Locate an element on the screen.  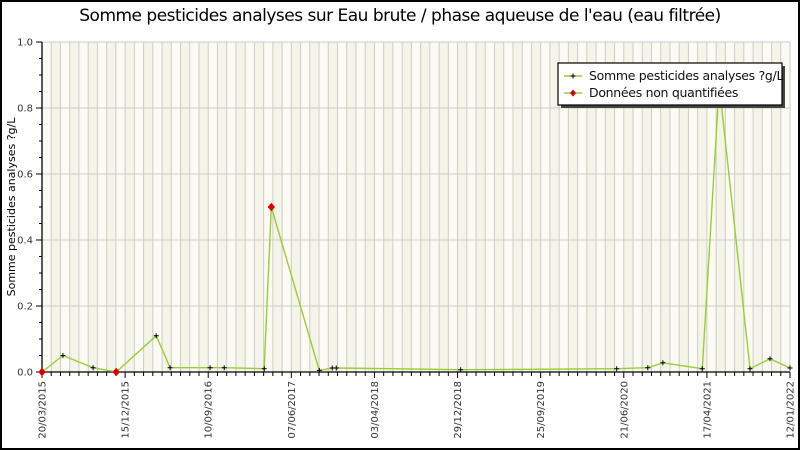
x-tick-label: 15/12/2015 is located at coordinates (126, 410).